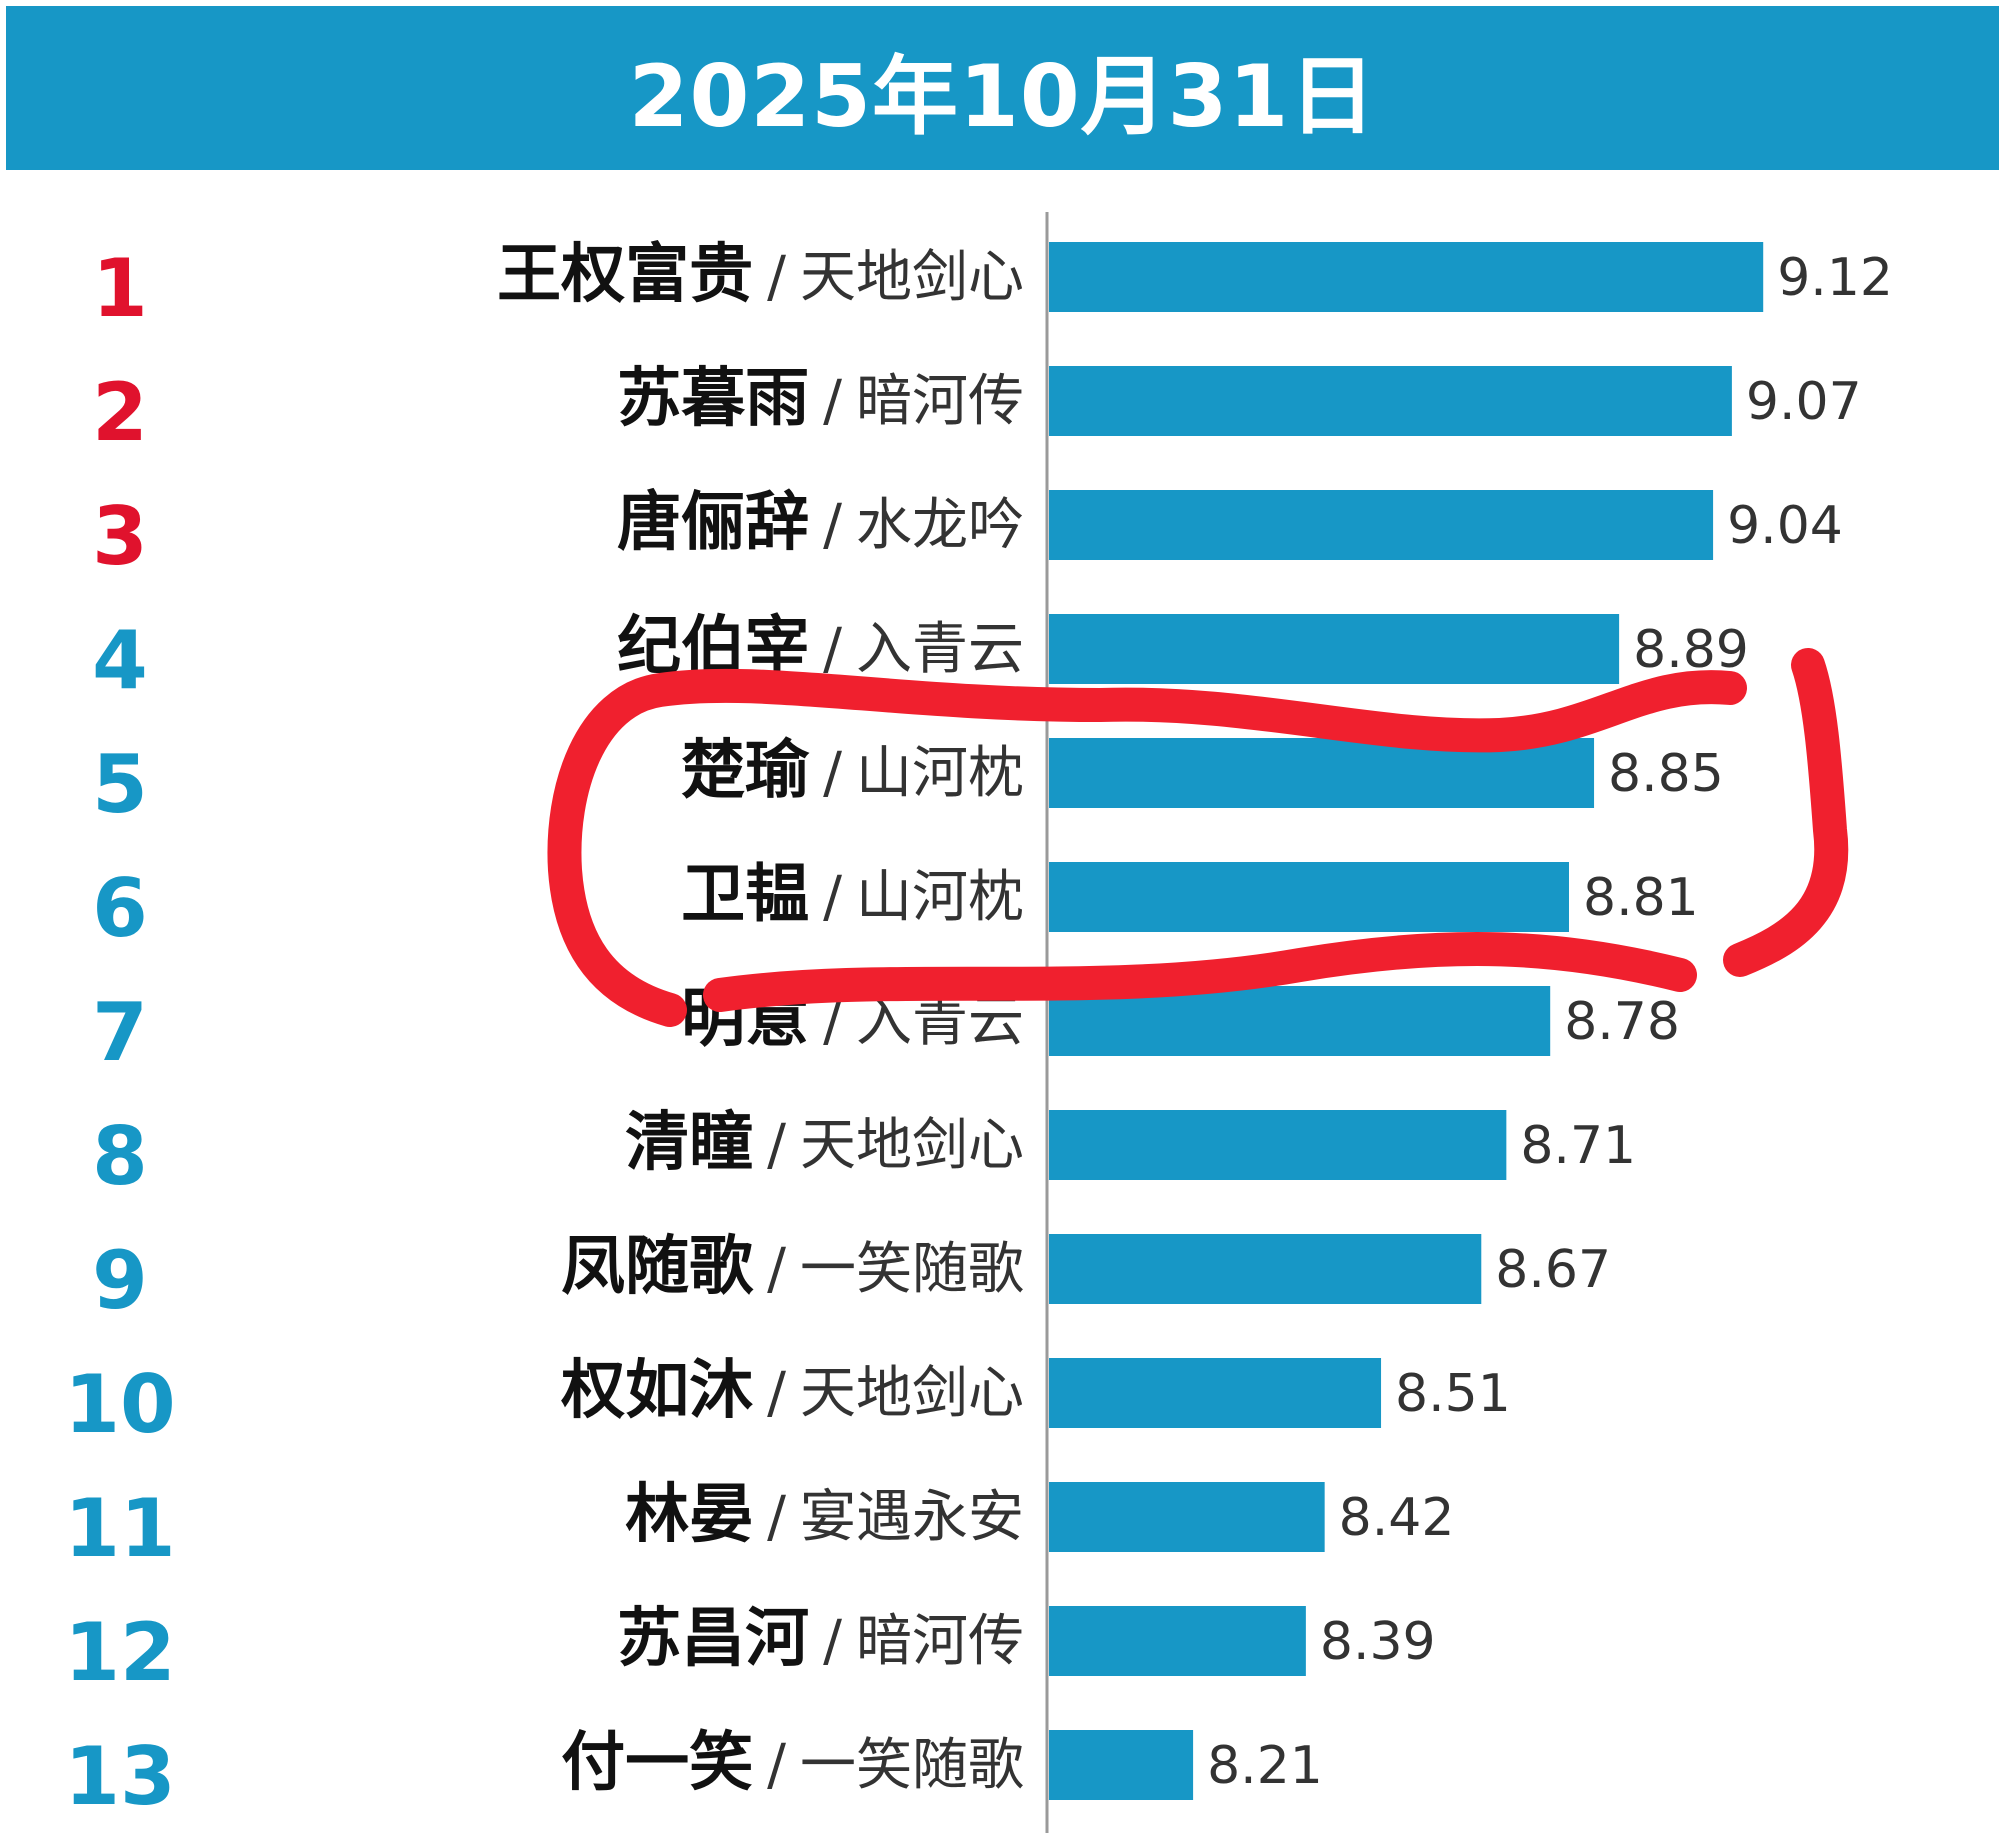 The image size is (1999, 1833). What do you see at coordinates (120, 784) in the screenshot?
I see `rank-number-5: 5` at bounding box center [120, 784].